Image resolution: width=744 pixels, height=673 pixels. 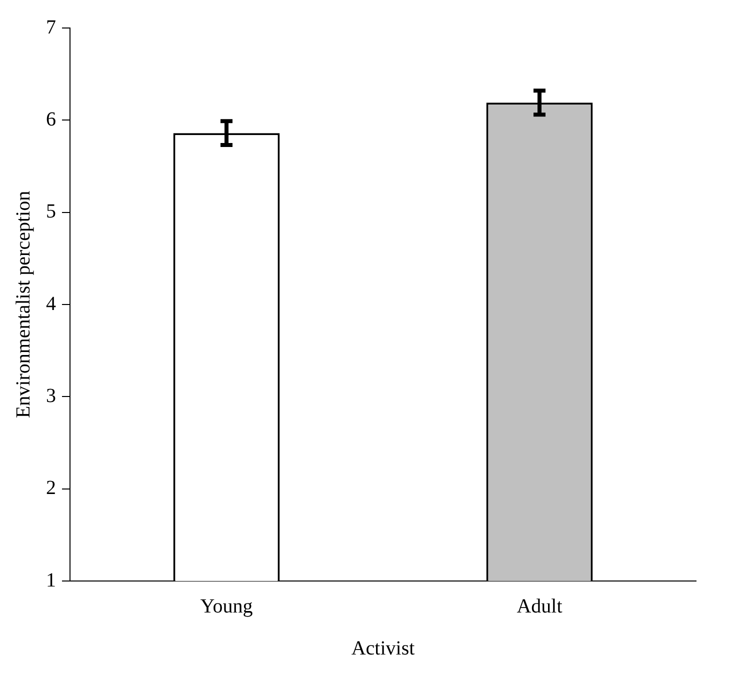 I want to click on x-tick-label: Young, so click(x=226, y=606).